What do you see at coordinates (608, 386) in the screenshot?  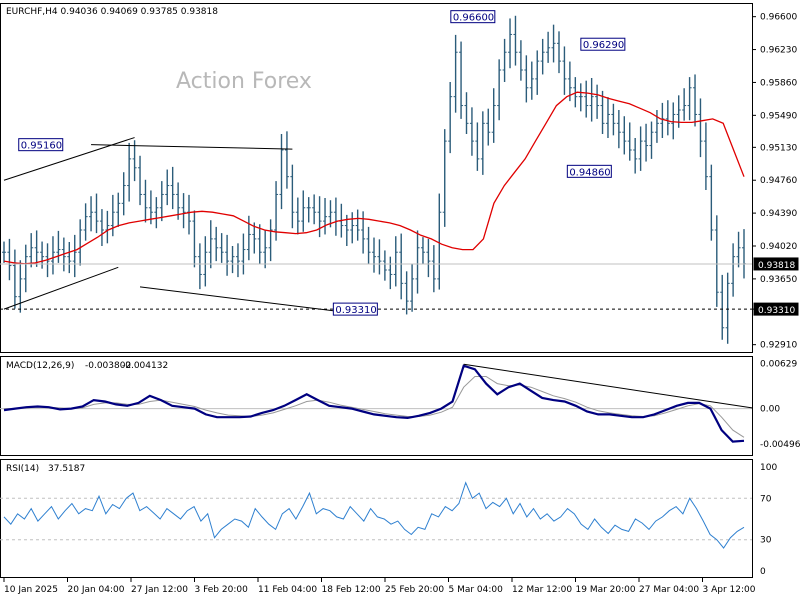 I see `macd-trend-line` at bounding box center [608, 386].